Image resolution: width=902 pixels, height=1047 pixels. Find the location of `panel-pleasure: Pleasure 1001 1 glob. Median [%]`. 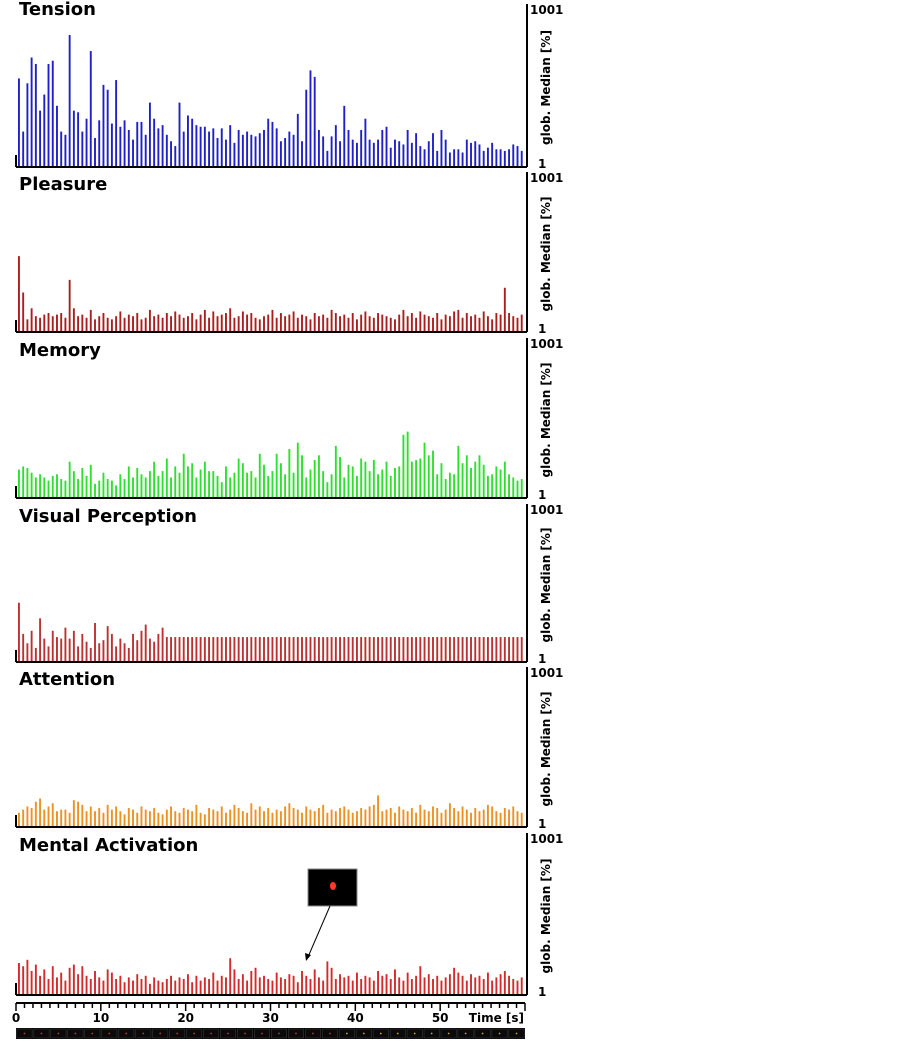

panel-pleasure: Pleasure 1001 1 glob. Median [%] is located at coordinates (289, 253).